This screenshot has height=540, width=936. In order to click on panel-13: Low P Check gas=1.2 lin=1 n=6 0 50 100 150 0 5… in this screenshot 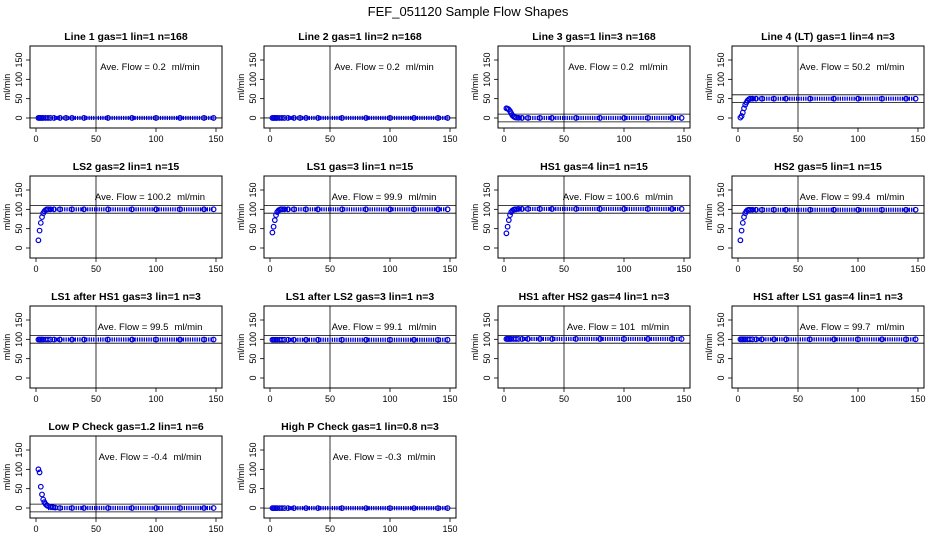, I will do `click(113, 477)`.